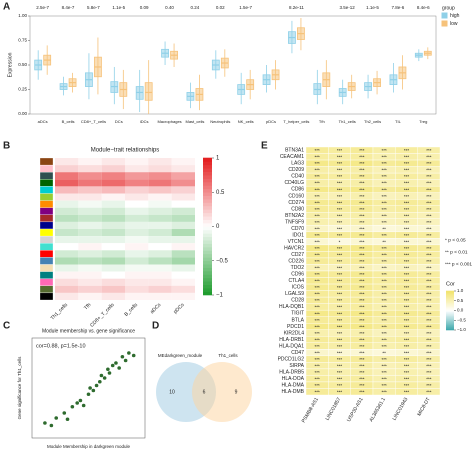 This screenshot has height=460, width=474. What do you see at coordinates (118, 7) in the screenshot?
I see `p-value: 1.1e-5` at bounding box center [118, 7].